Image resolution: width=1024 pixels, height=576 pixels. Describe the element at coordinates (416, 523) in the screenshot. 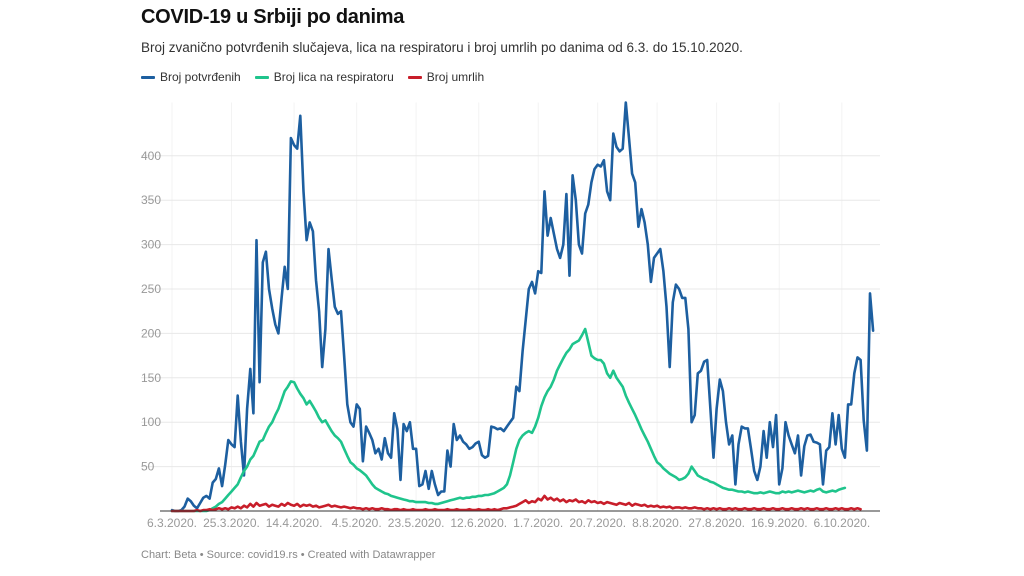

I see `x-tick-label: 23.5.2020.` at that location.